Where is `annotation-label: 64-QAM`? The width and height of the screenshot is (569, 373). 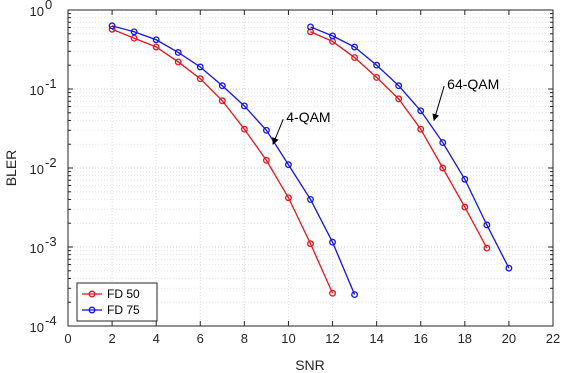 annotation-label: 64-QAM is located at coordinates (473, 84).